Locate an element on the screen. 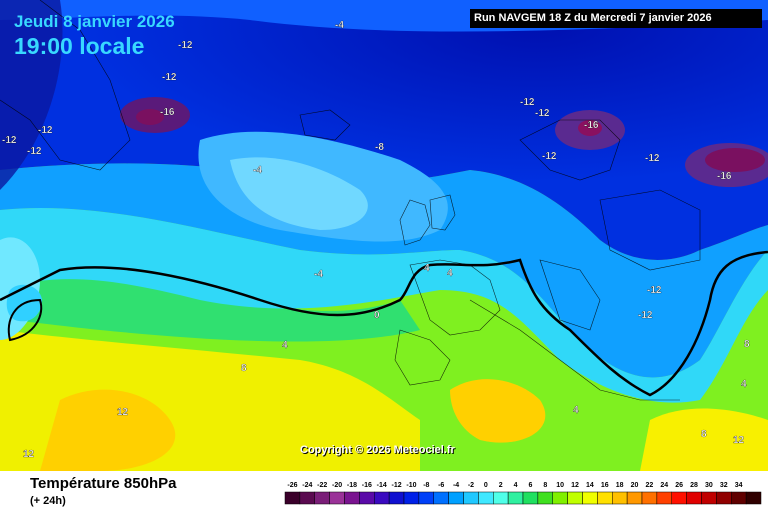 This screenshot has width=768, height=512. legend-tick-label: -8 is located at coordinates (426, 485).